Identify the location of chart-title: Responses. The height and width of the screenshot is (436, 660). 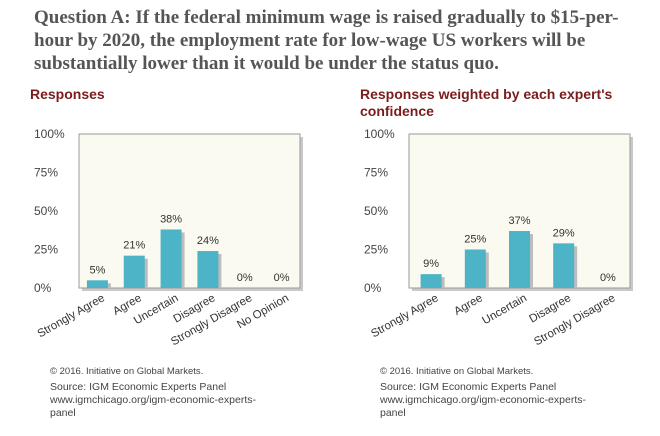
(67, 94).